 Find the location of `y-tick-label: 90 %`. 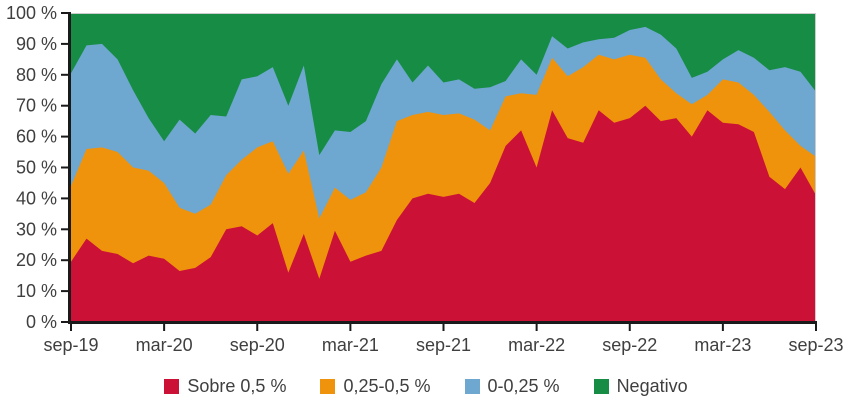

y-tick-label: 90 % is located at coordinates (36, 44).